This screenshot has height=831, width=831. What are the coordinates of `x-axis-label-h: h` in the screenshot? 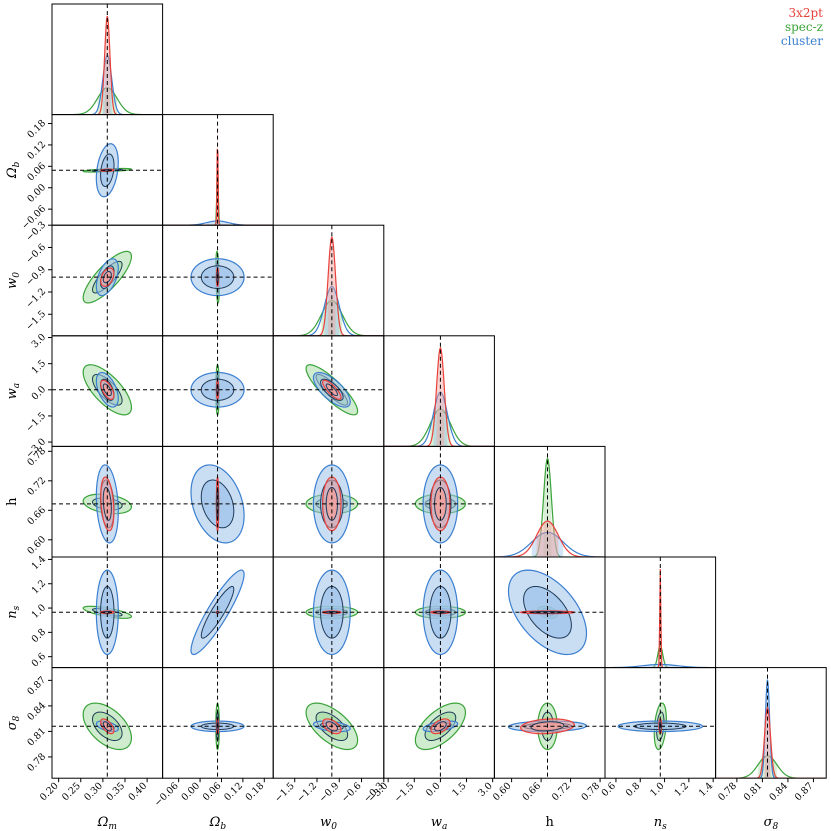 It's located at (550, 822).